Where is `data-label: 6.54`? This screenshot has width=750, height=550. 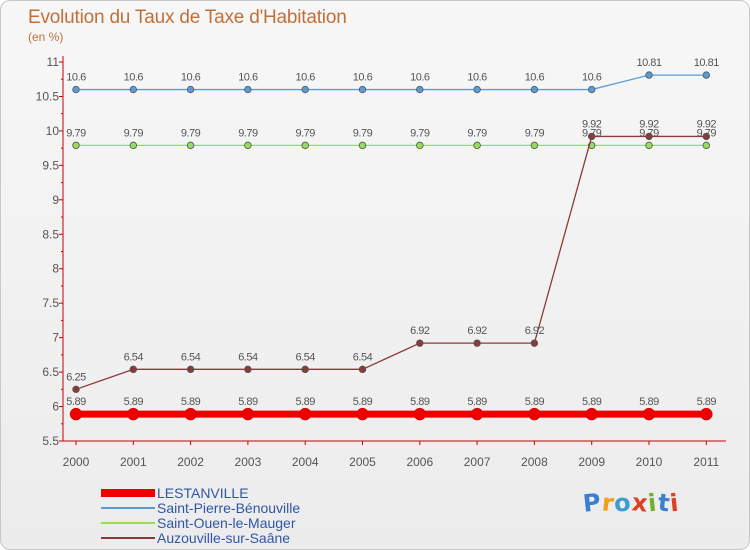
data-label: 6.54 is located at coordinates (191, 357).